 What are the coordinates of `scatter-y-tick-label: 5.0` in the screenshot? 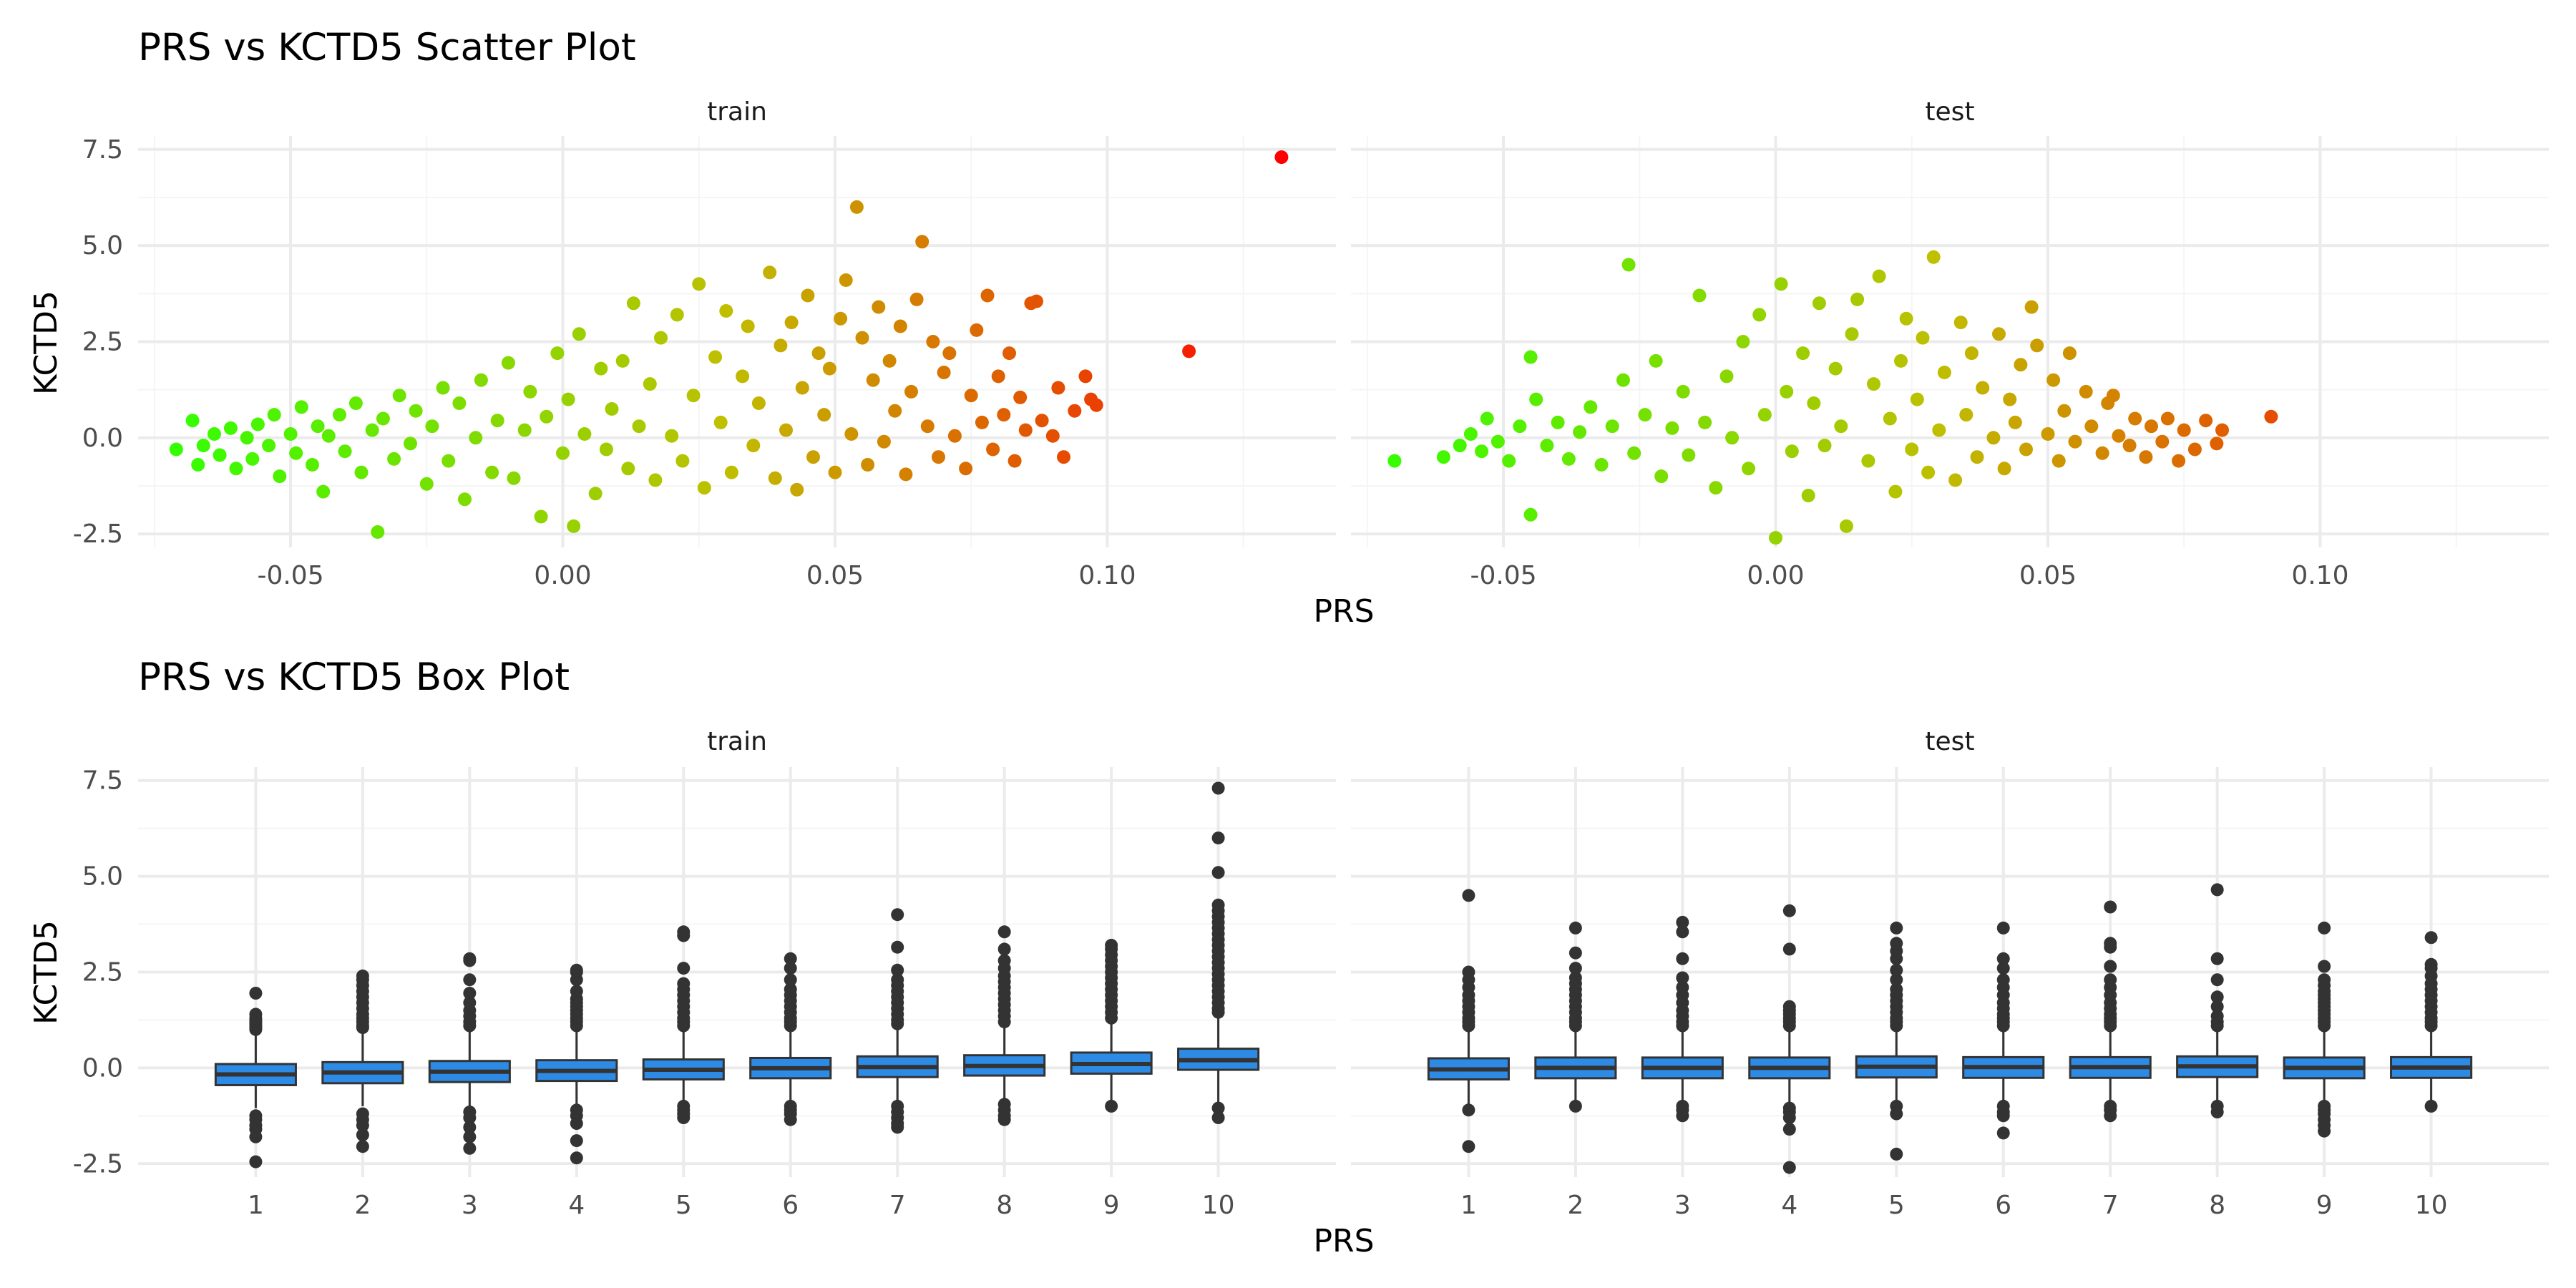 It's located at (102, 245).